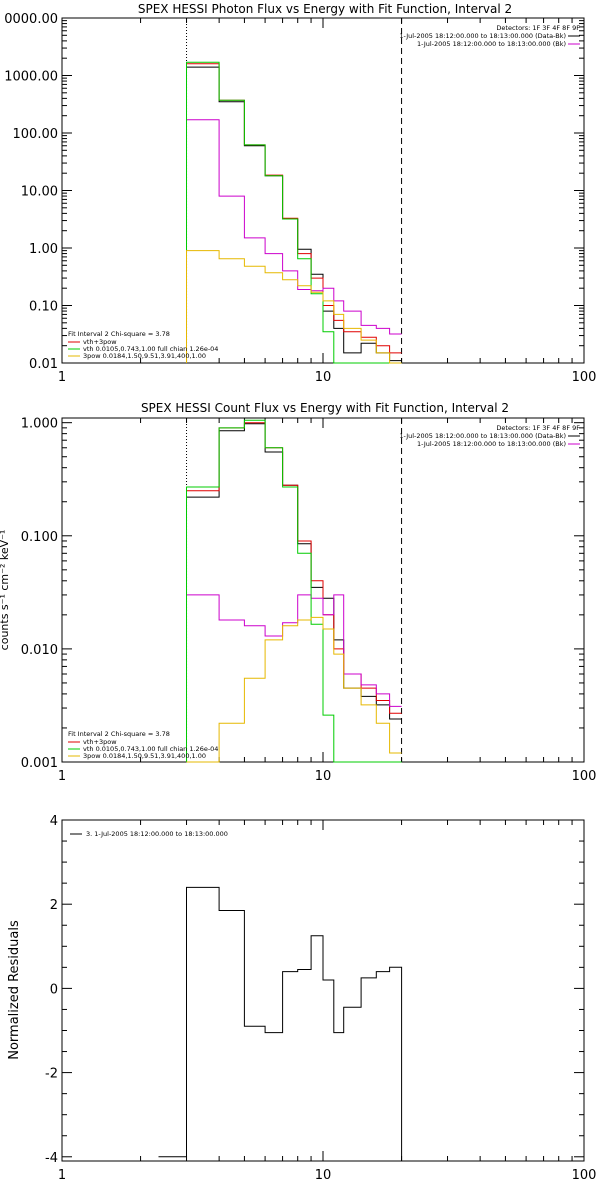  What do you see at coordinates (538, 428) in the screenshot?
I see `count-legend-detectors: Detectors: 1F 3F 4F 8F 9F` at bounding box center [538, 428].